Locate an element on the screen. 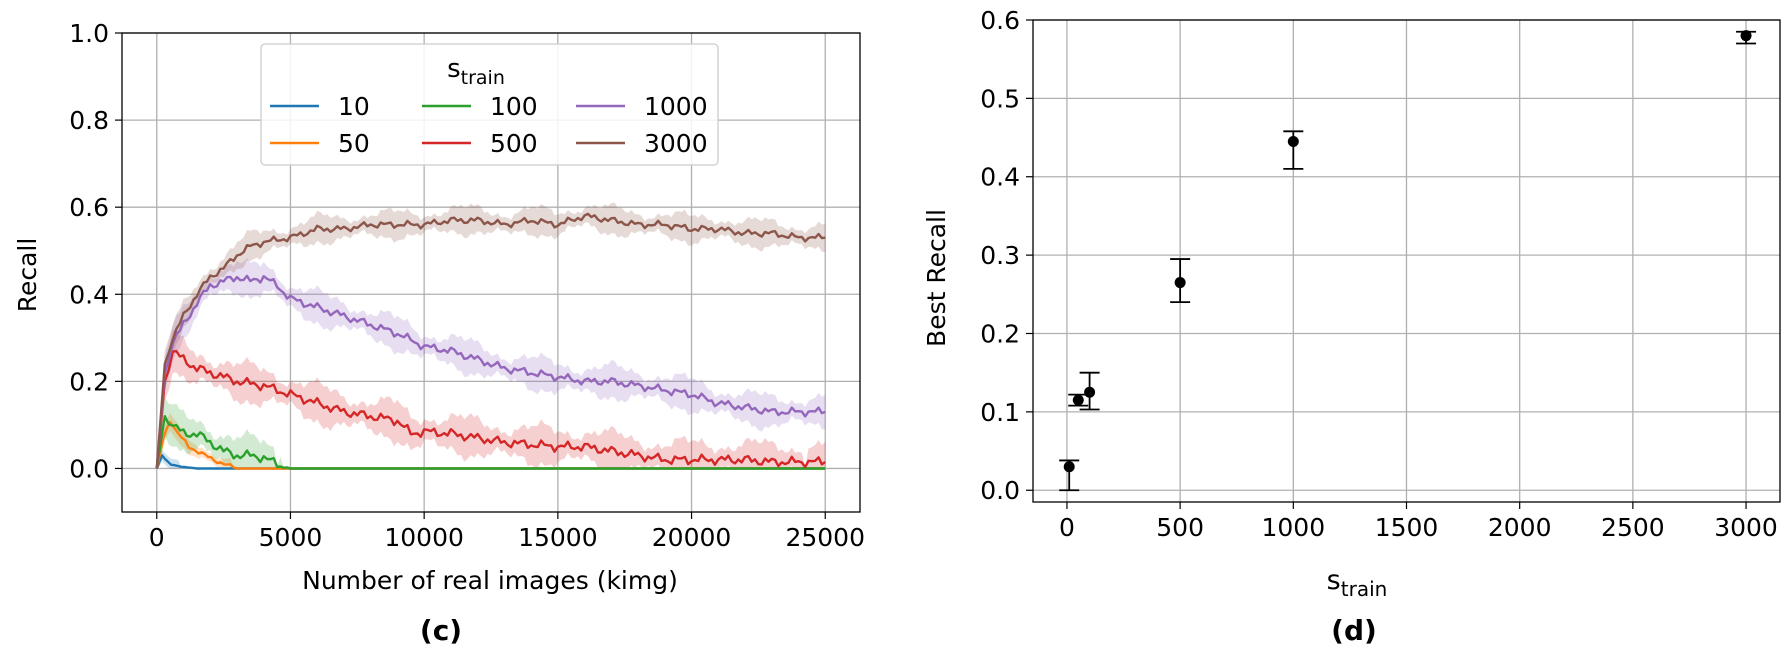 This screenshot has width=1790, height=660. legend-label-50: 50 is located at coordinates (354, 143).